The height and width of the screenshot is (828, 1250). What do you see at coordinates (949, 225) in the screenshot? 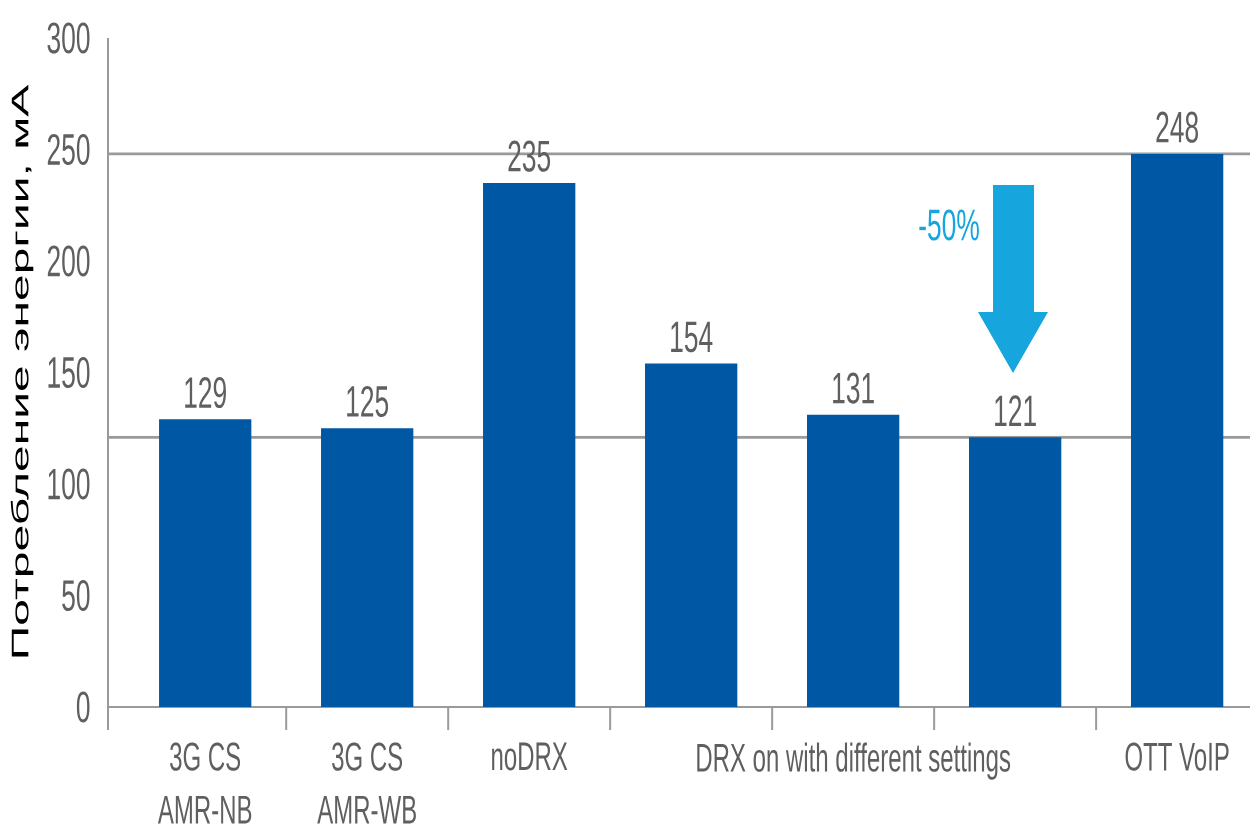
I see `annotation: -50%` at bounding box center [949, 225].